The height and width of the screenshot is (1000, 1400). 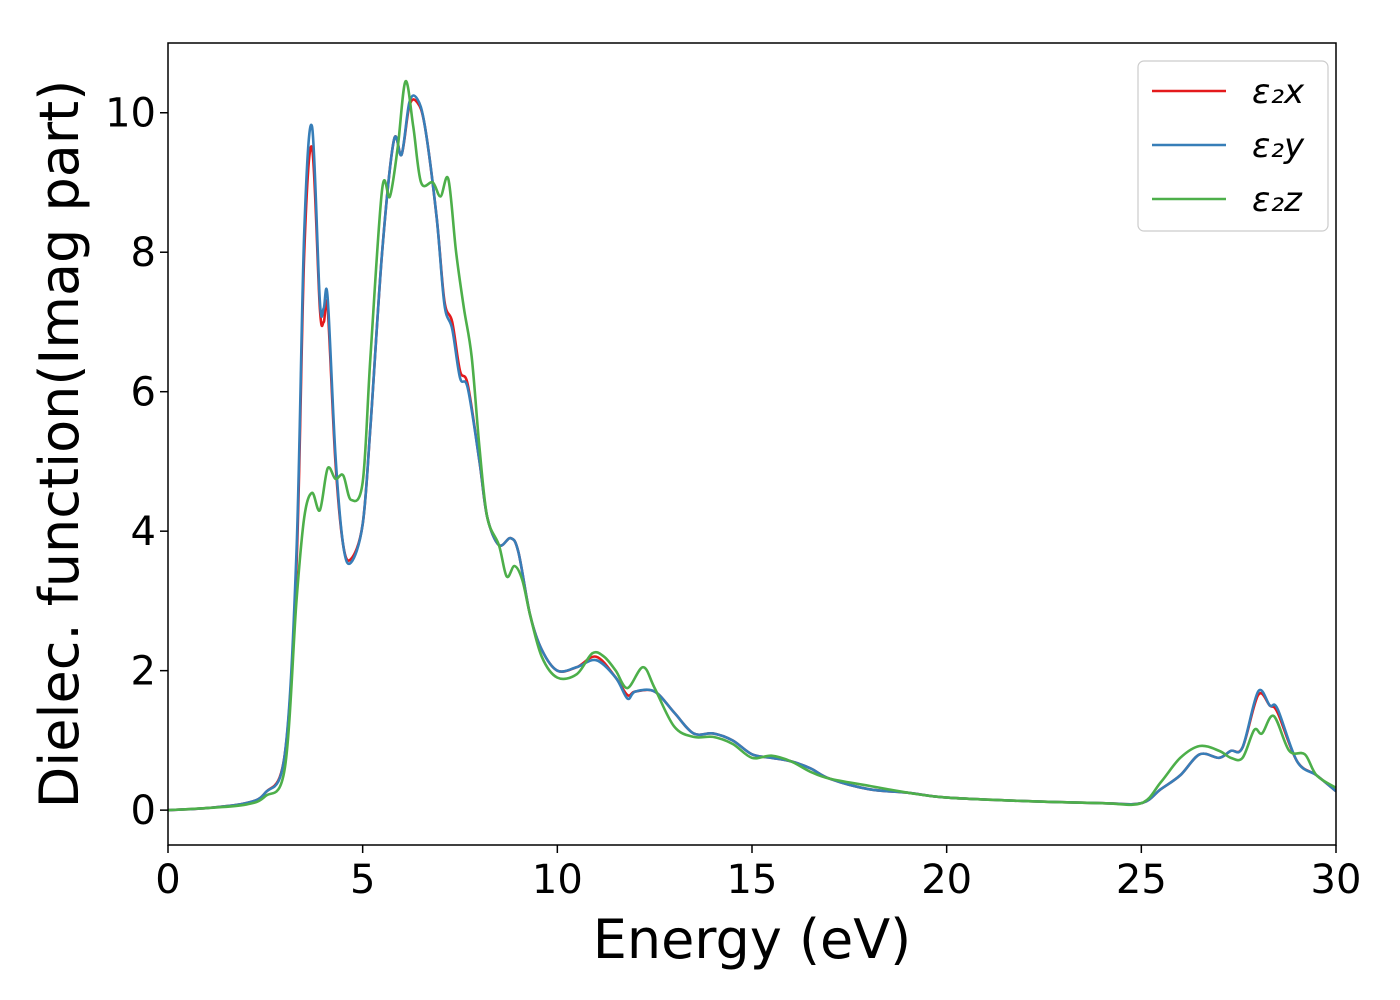 I want to click on x-axis-ticks: 0 5 10 15 20 25 30, so click(x=758, y=874).